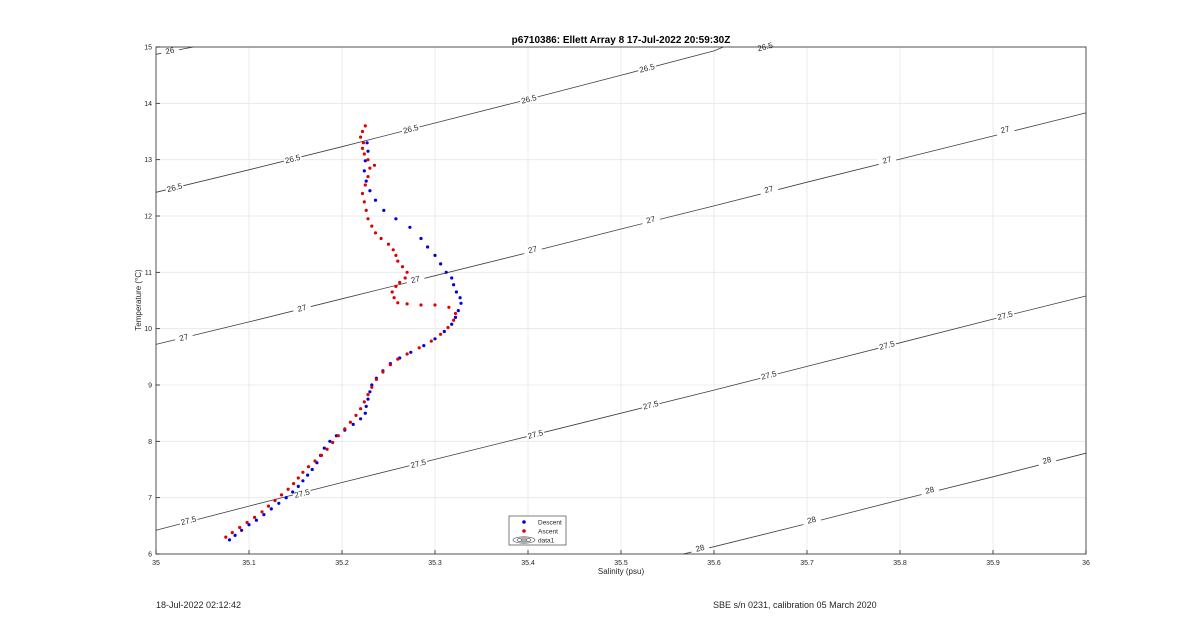 This screenshot has height=622, width=1200. I want to click on legend: Descent Ascent data1, so click(537, 530).